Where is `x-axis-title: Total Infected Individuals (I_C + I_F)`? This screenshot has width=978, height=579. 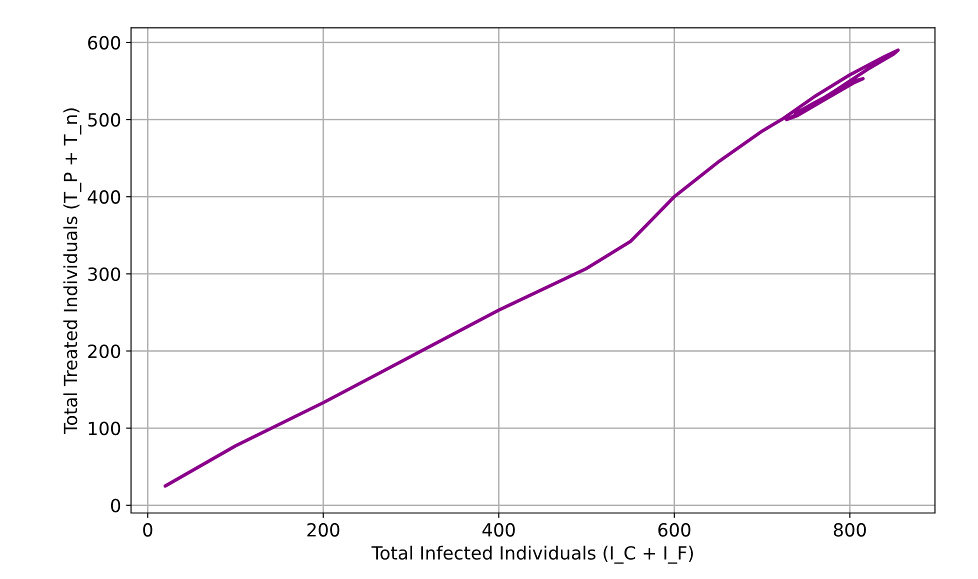
x-axis-title: Total Infected Individuals (I_C + I_F) is located at coordinates (532, 555).